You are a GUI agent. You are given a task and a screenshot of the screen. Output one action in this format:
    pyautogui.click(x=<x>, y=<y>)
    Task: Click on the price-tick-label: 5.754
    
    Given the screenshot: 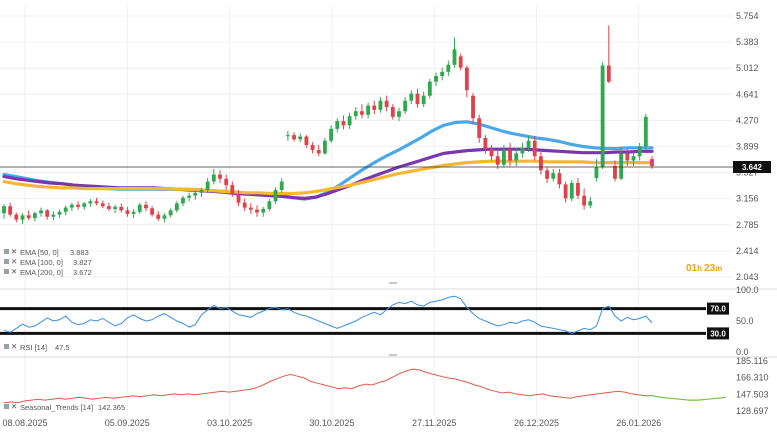 What is the action you would take?
    pyautogui.click(x=747, y=16)
    